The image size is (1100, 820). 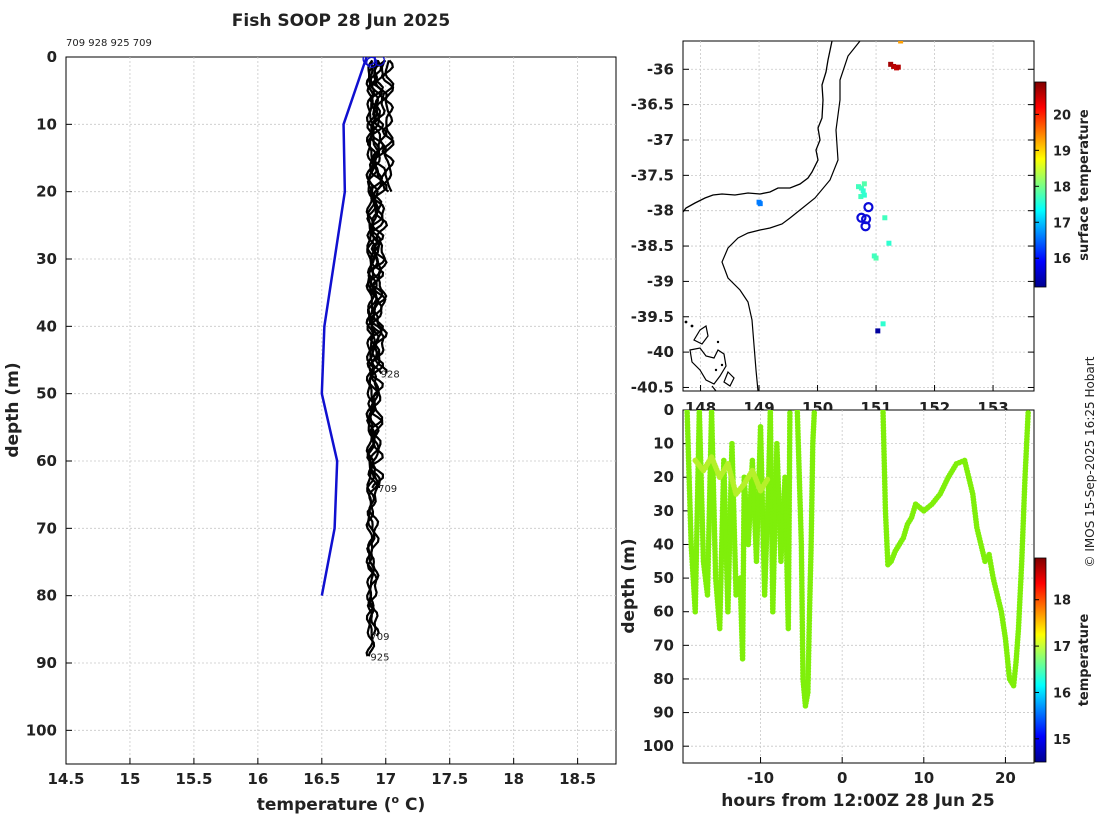 I want to click on time-depth-colorbar, so click(x=1040, y=660).